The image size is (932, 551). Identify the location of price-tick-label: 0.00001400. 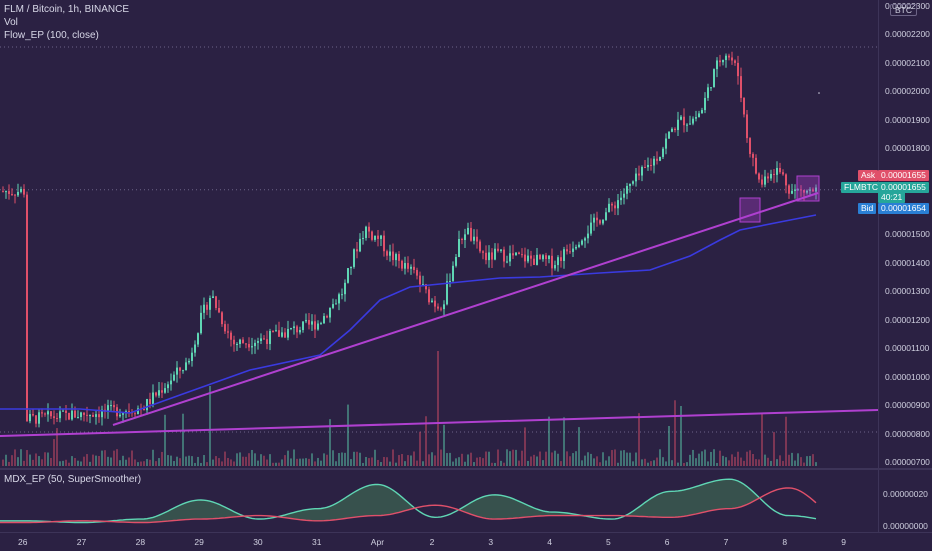
(907, 262).